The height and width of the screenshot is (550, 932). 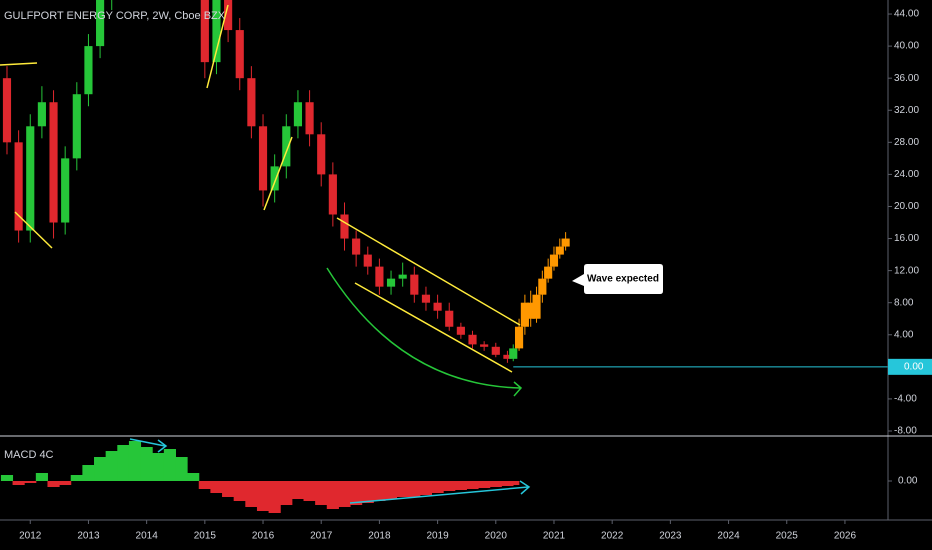 I want to click on y-tick-label: 28.00, so click(x=906, y=142).